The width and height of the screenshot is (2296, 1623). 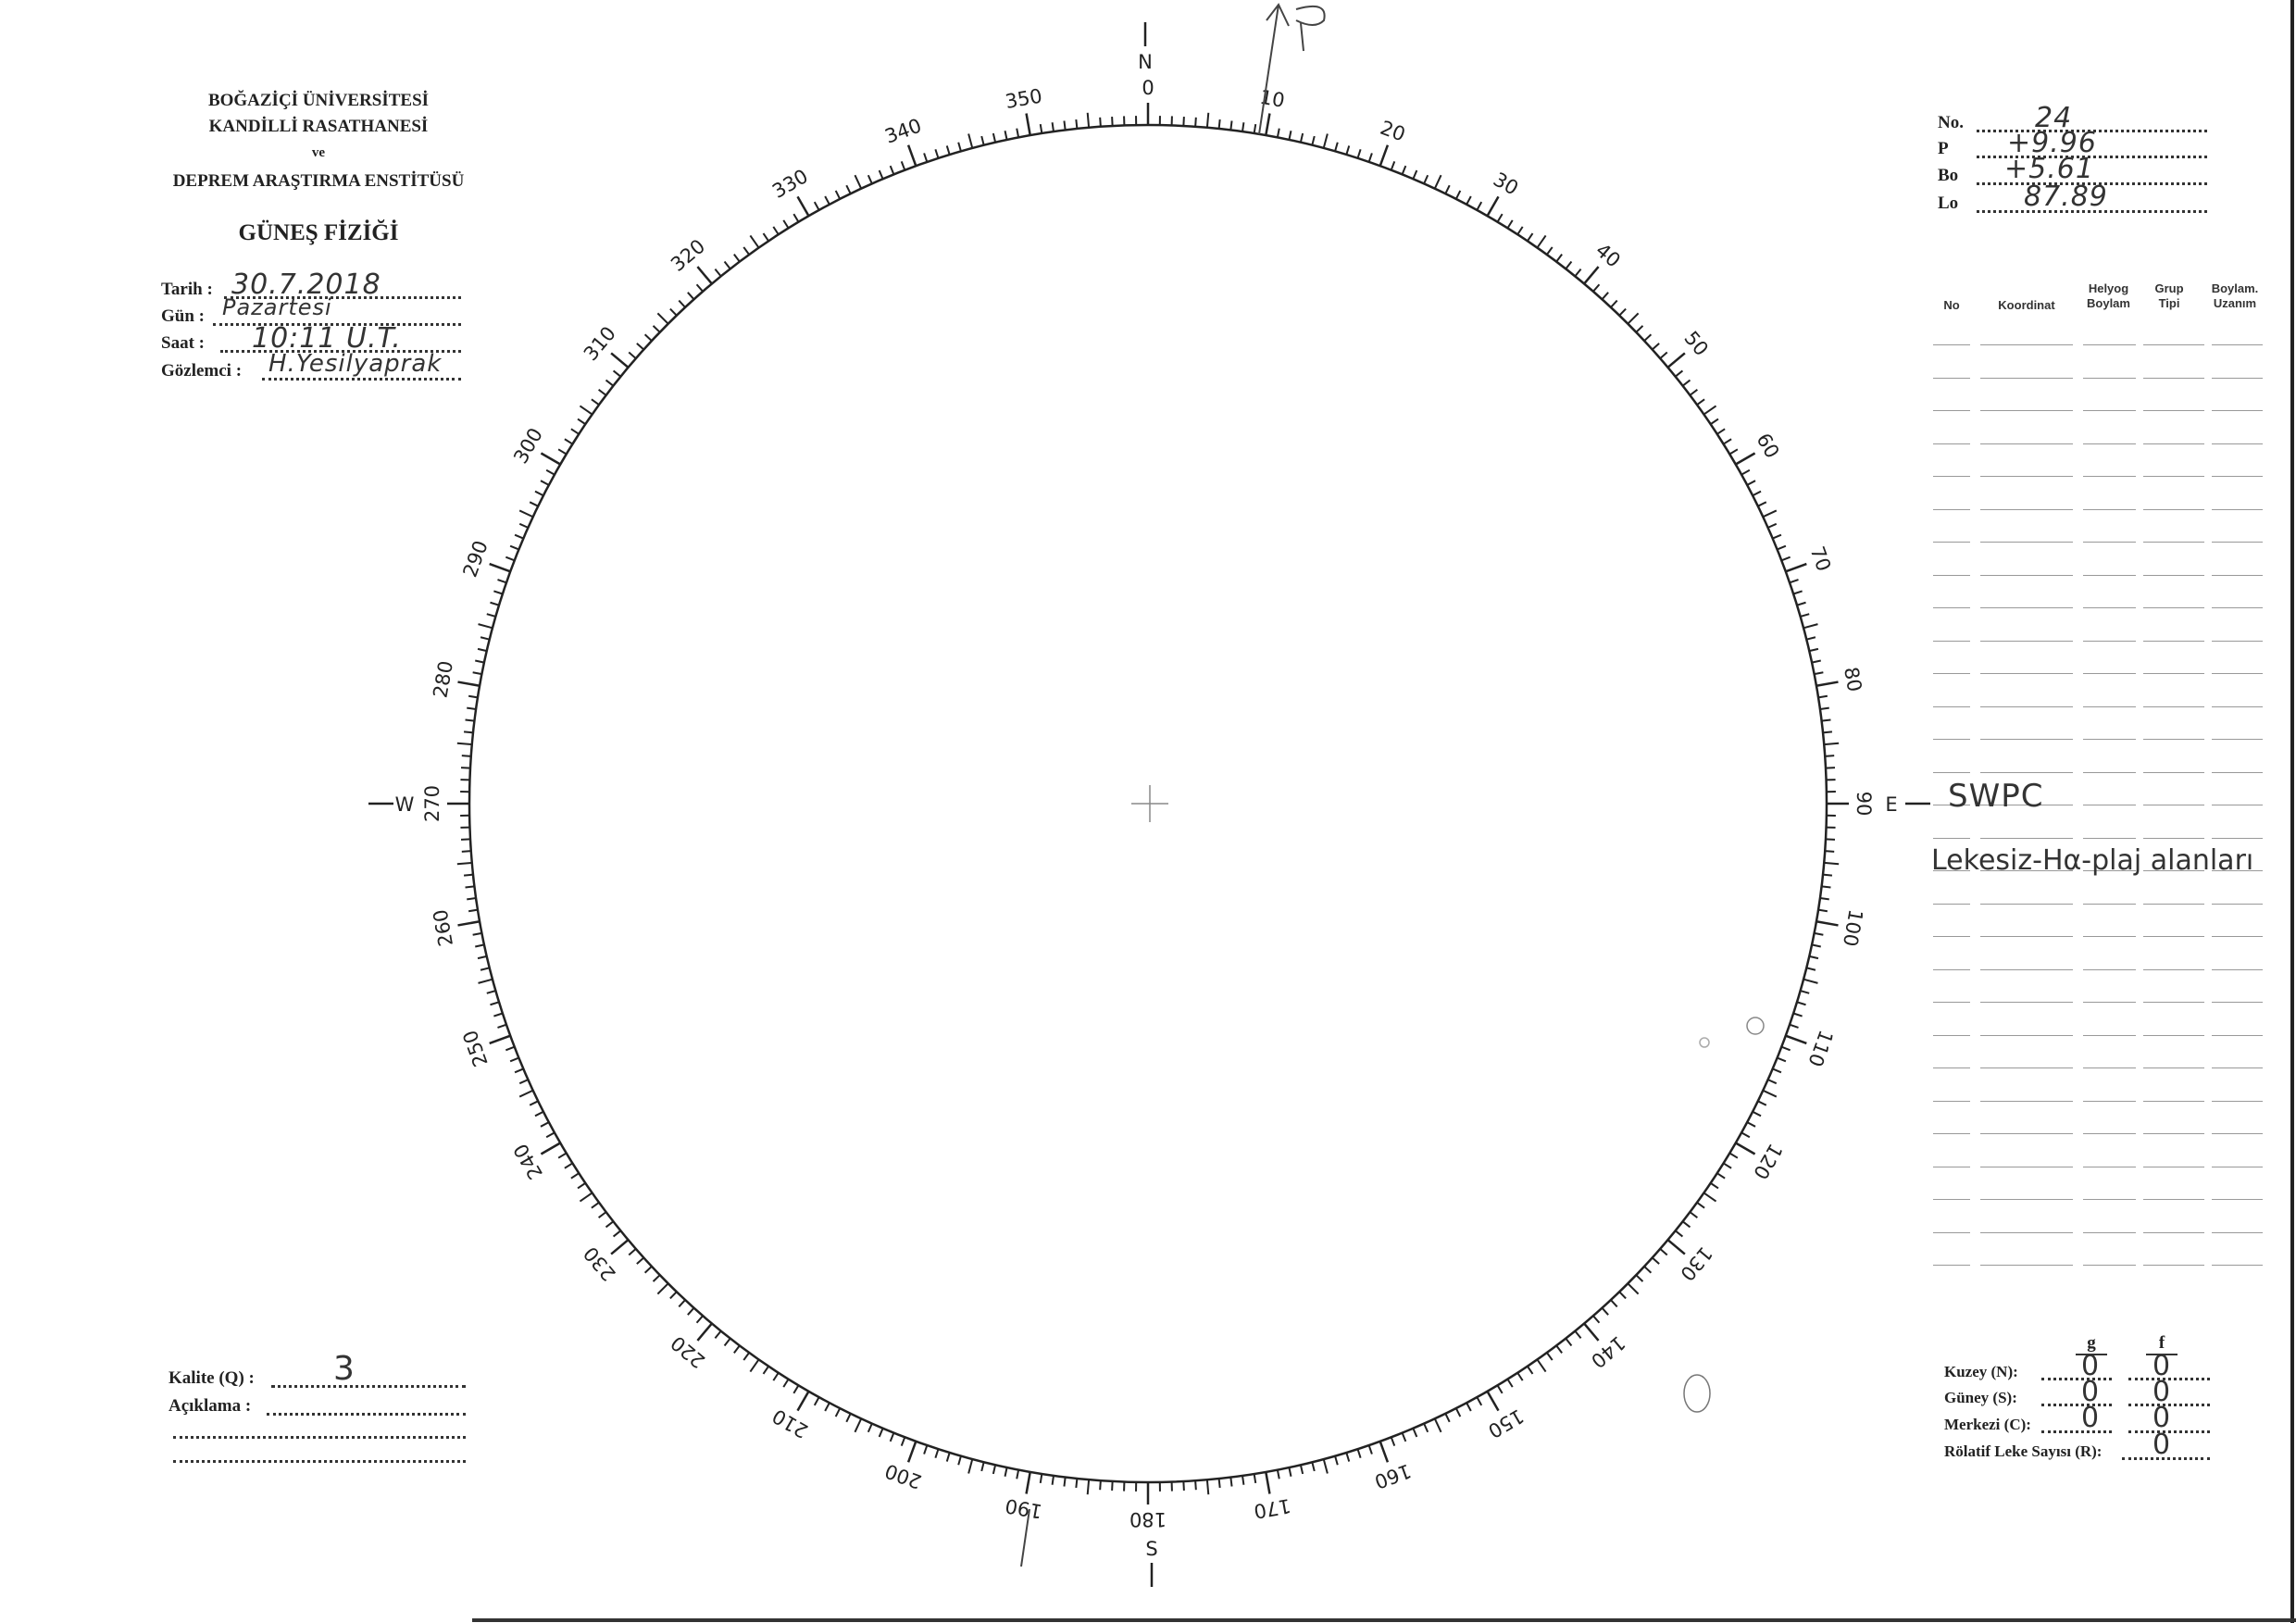 What do you see at coordinates (2091, 1418) in the screenshot?
I see `center-g-value: 0` at bounding box center [2091, 1418].